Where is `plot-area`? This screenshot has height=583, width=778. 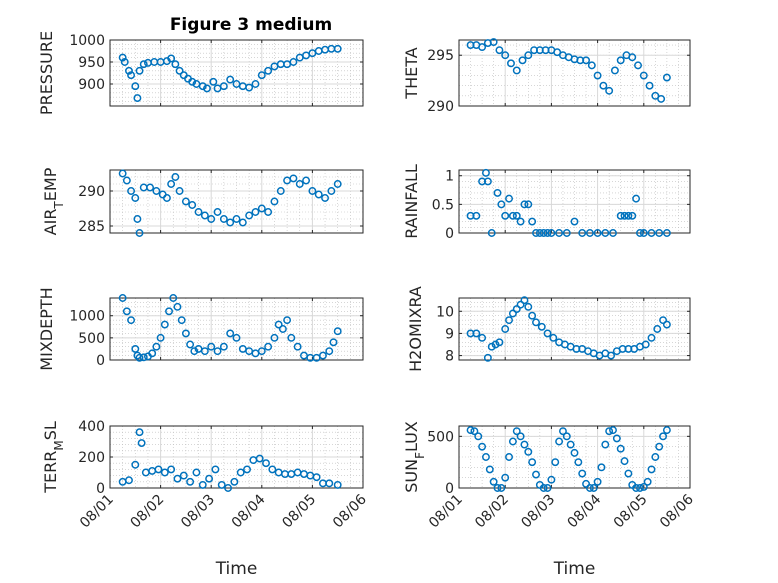
plot-area is located at coordinates (574, 201).